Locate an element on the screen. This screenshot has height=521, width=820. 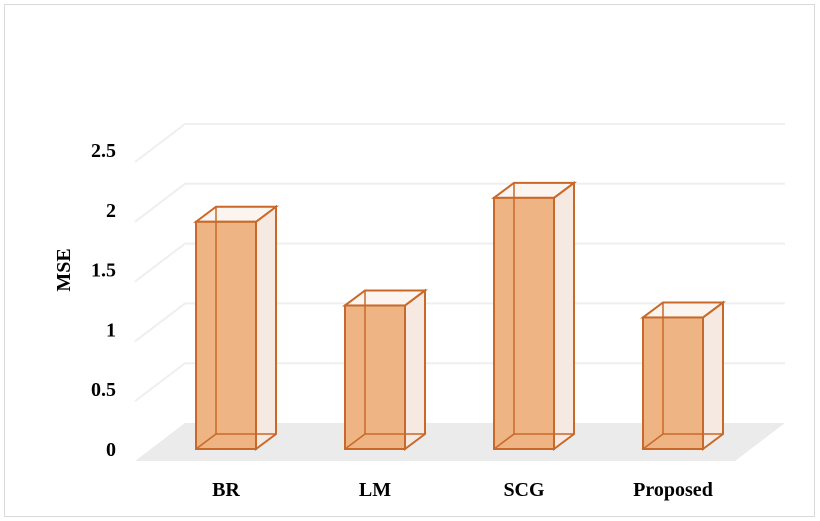
bar-lm is located at coordinates (385, 369).